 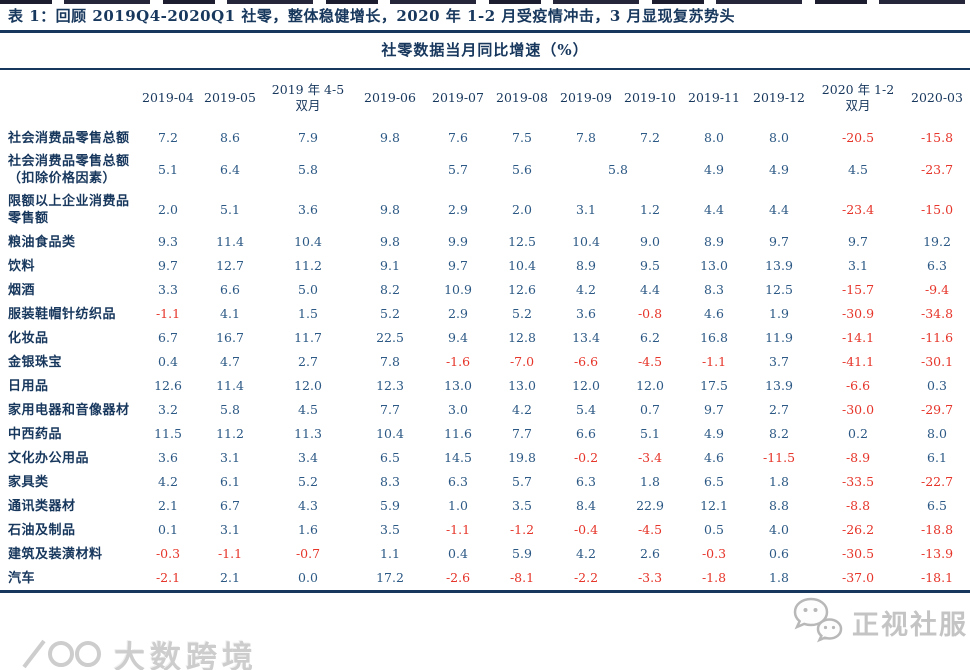 What do you see at coordinates (522, 209) in the screenshot?
I see `data-cell: 2.0` at bounding box center [522, 209].